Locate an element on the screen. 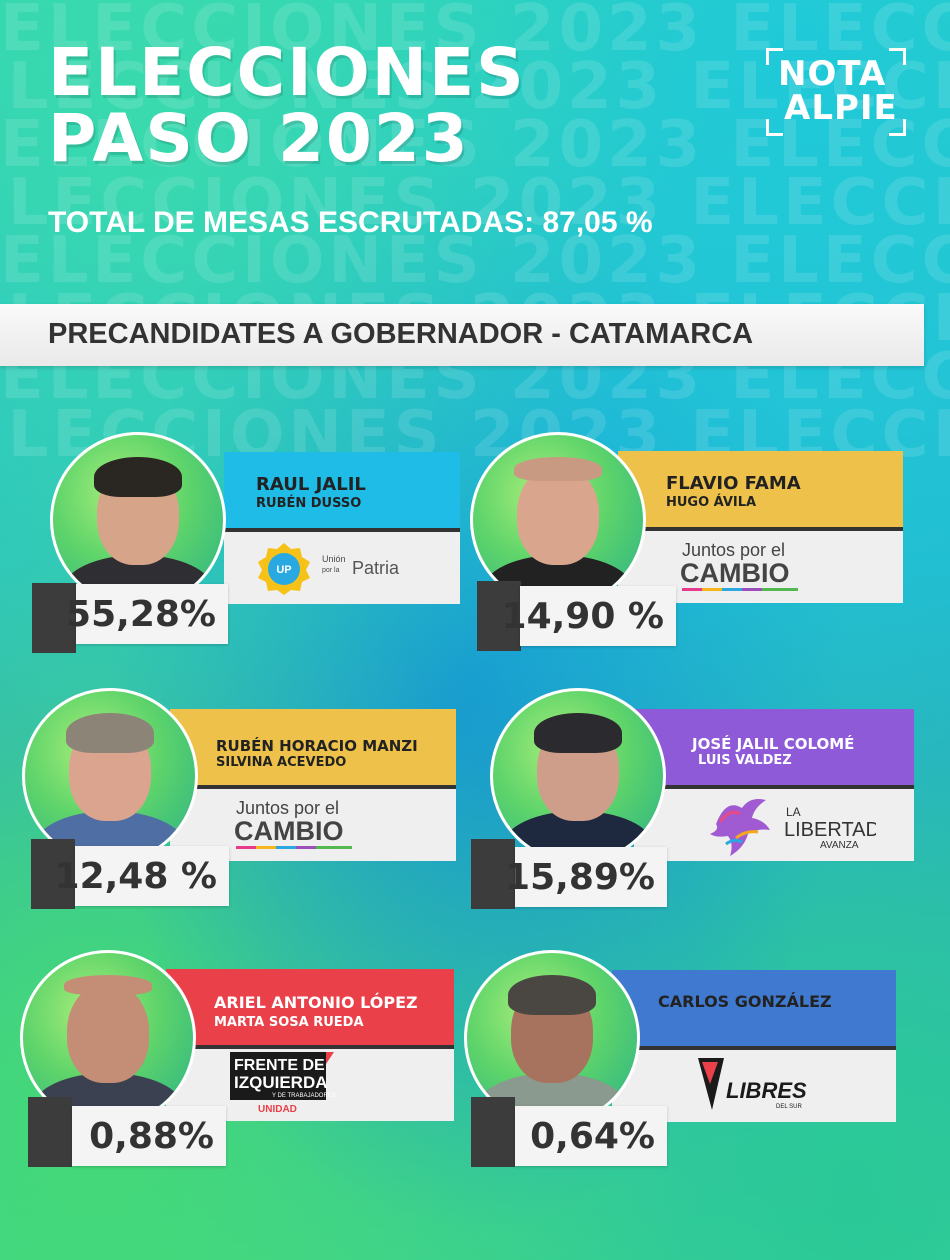 The width and height of the screenshot is (950, 1260). percentage-box: 0,88% is located at coordinates (149, 1136).